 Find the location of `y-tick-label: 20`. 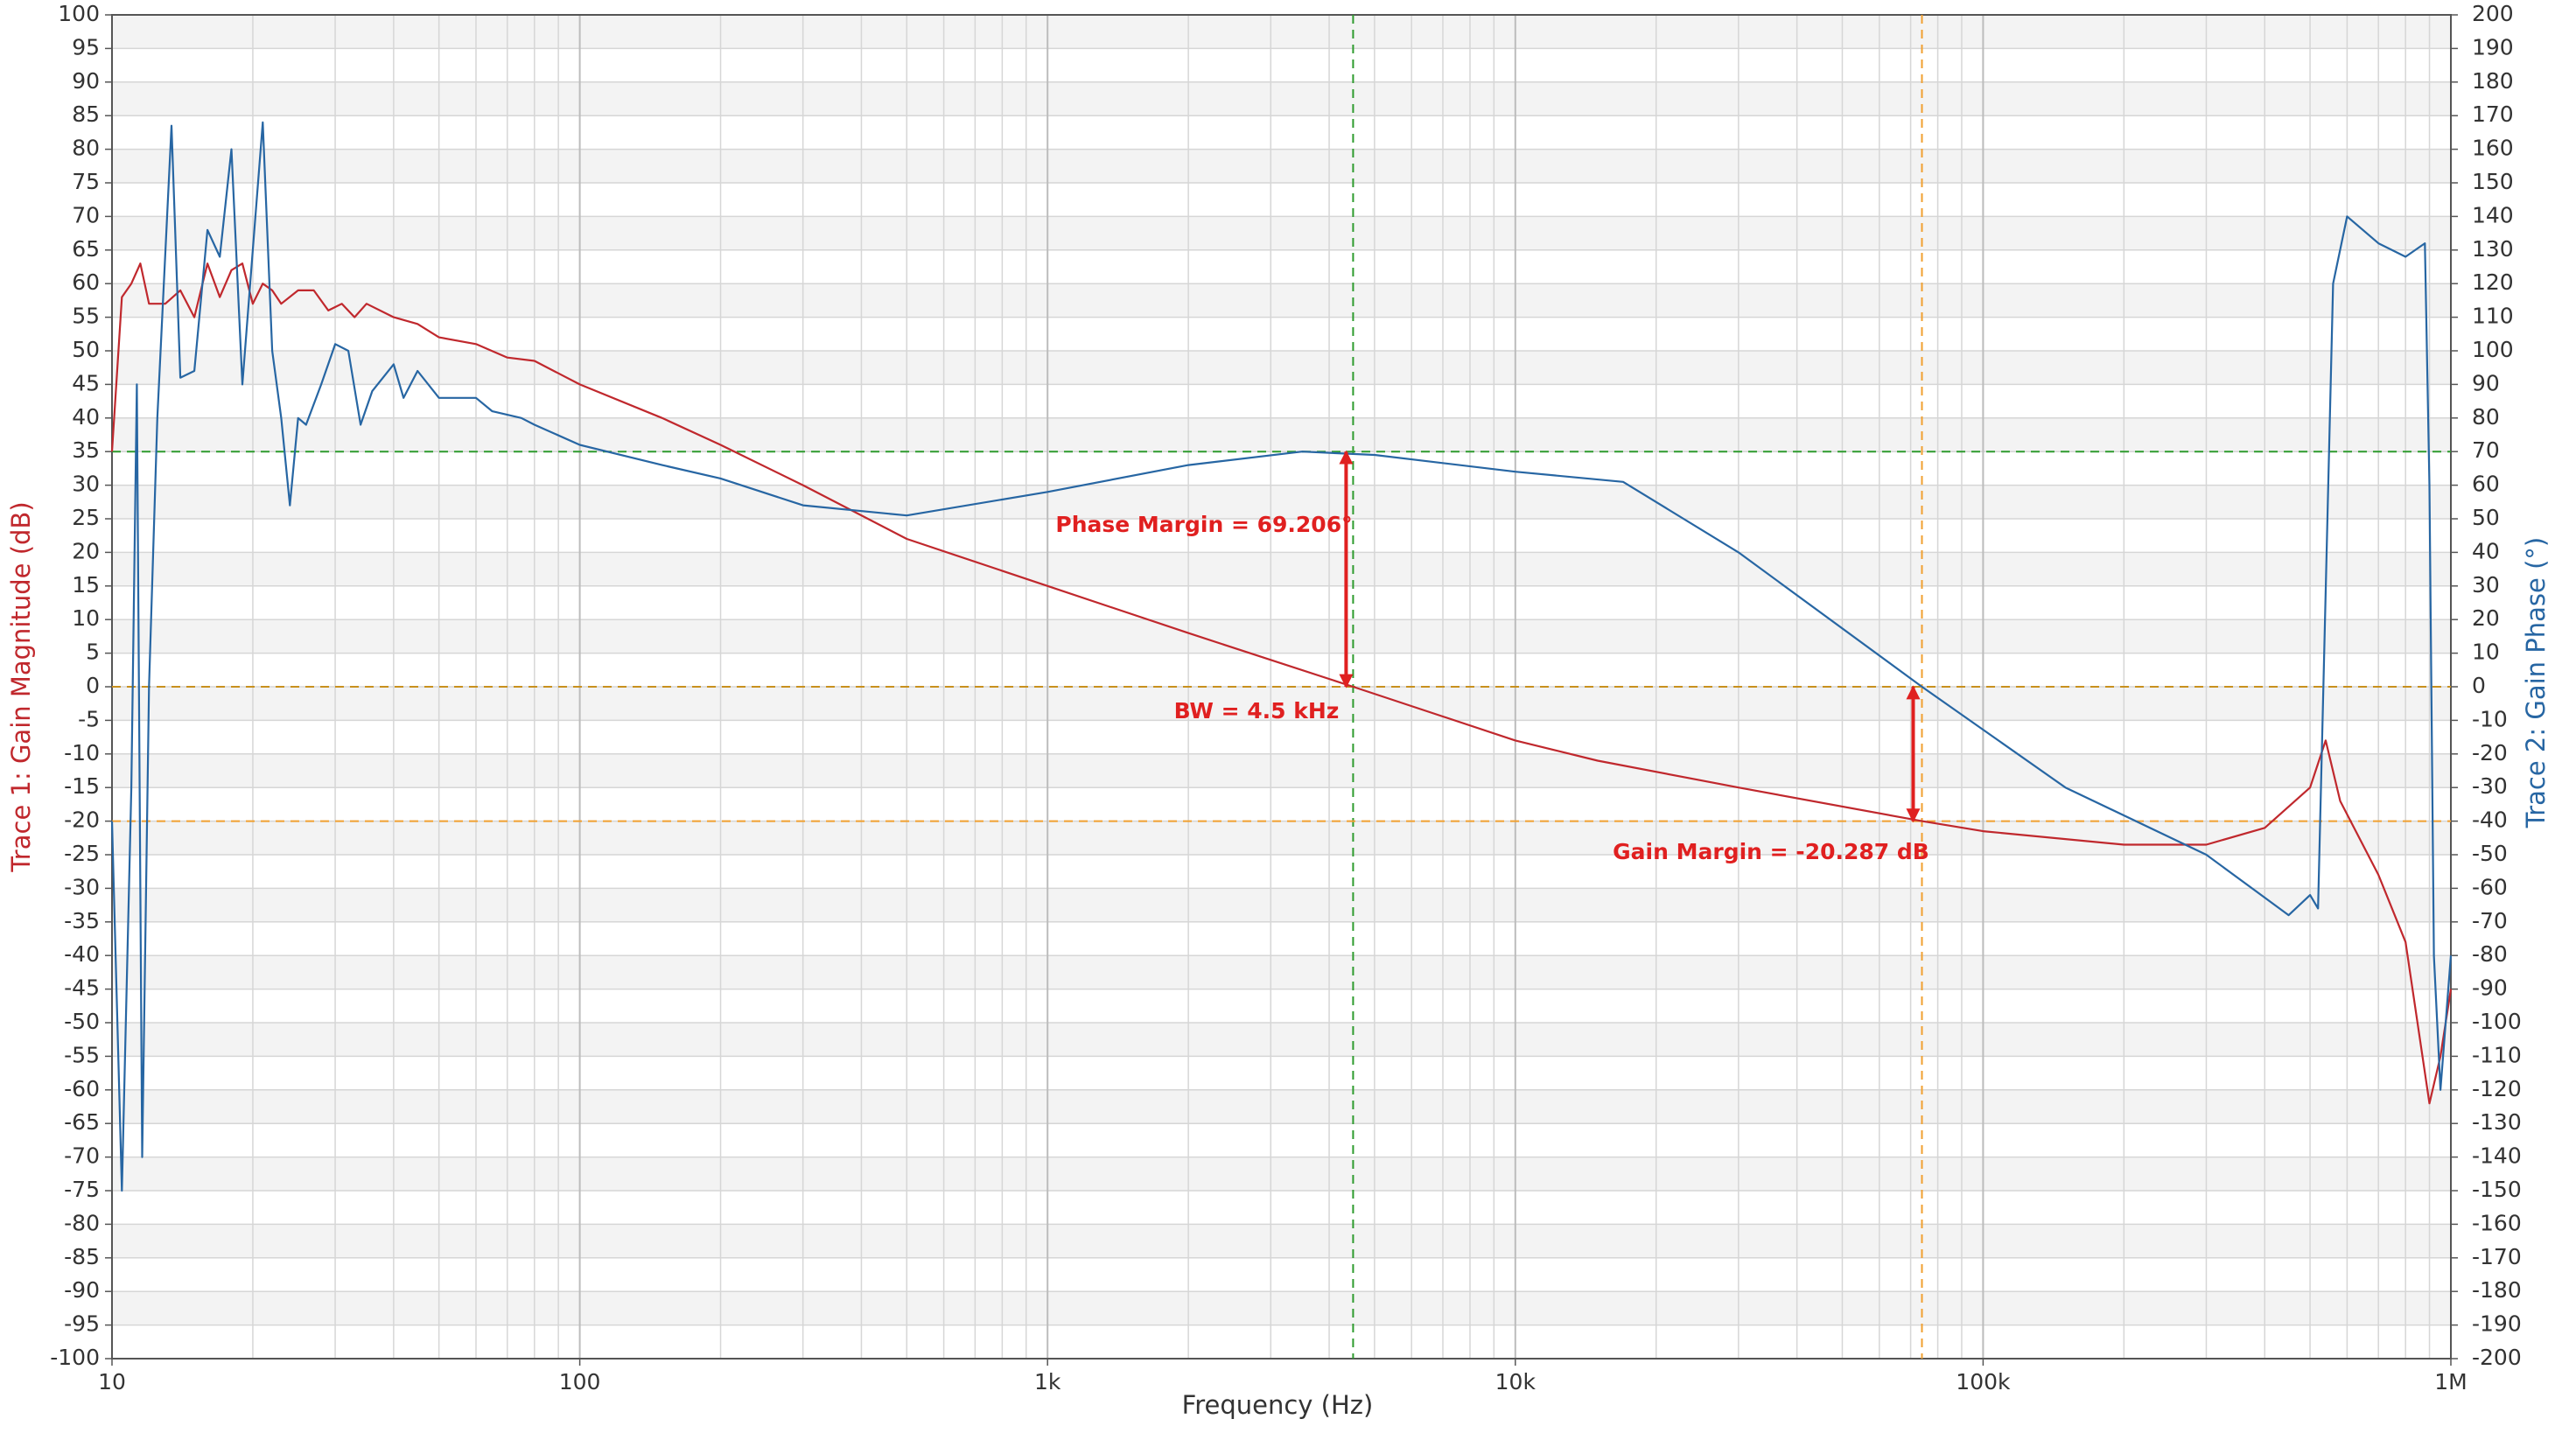

y-tick-label: 20 is located at coordinates (86, 550).